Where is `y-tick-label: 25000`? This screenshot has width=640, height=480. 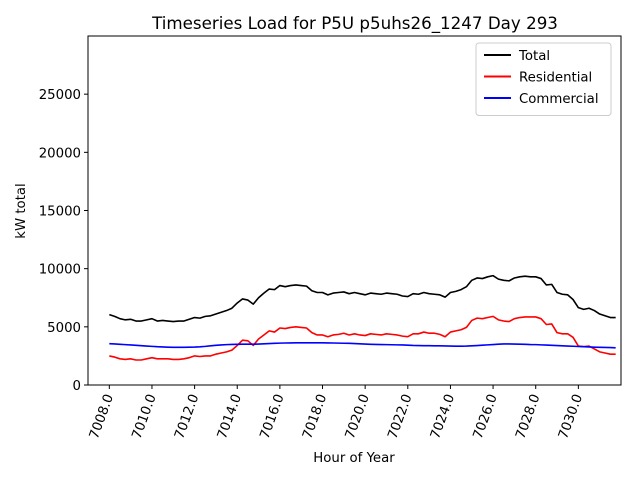
y-tick-label: 25000 is located at coordinates (60, 95).